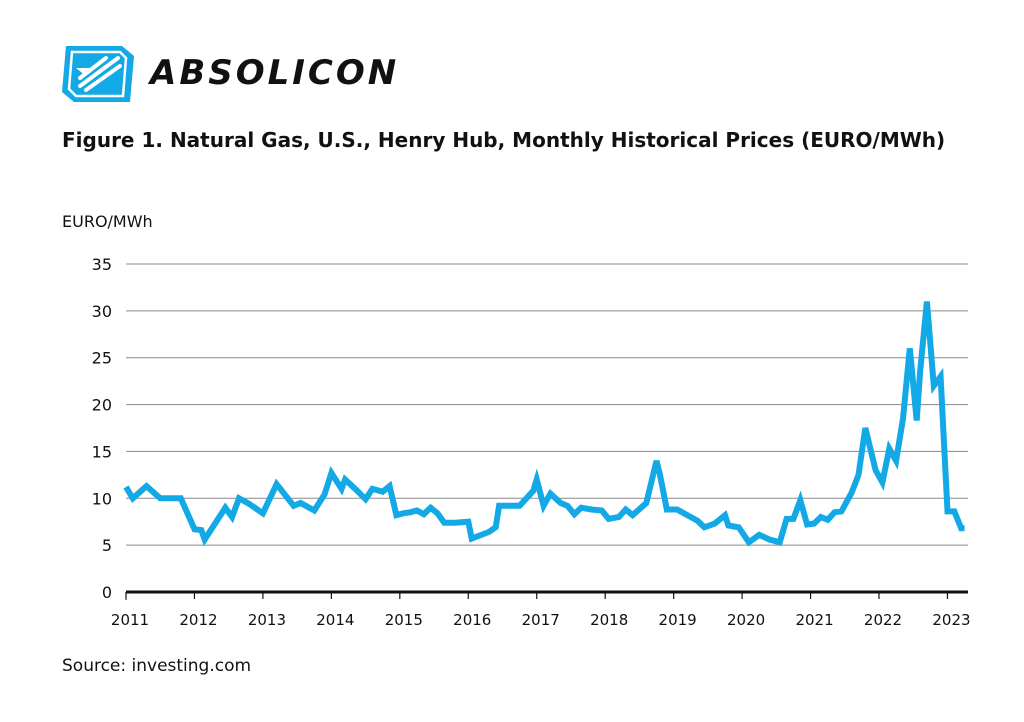 The height and width of the screenshot is (722, 1024). Describe the element at coordinates (130, 620) in the screenshot. I see `x-tick-label-2011: 2011` at that location.